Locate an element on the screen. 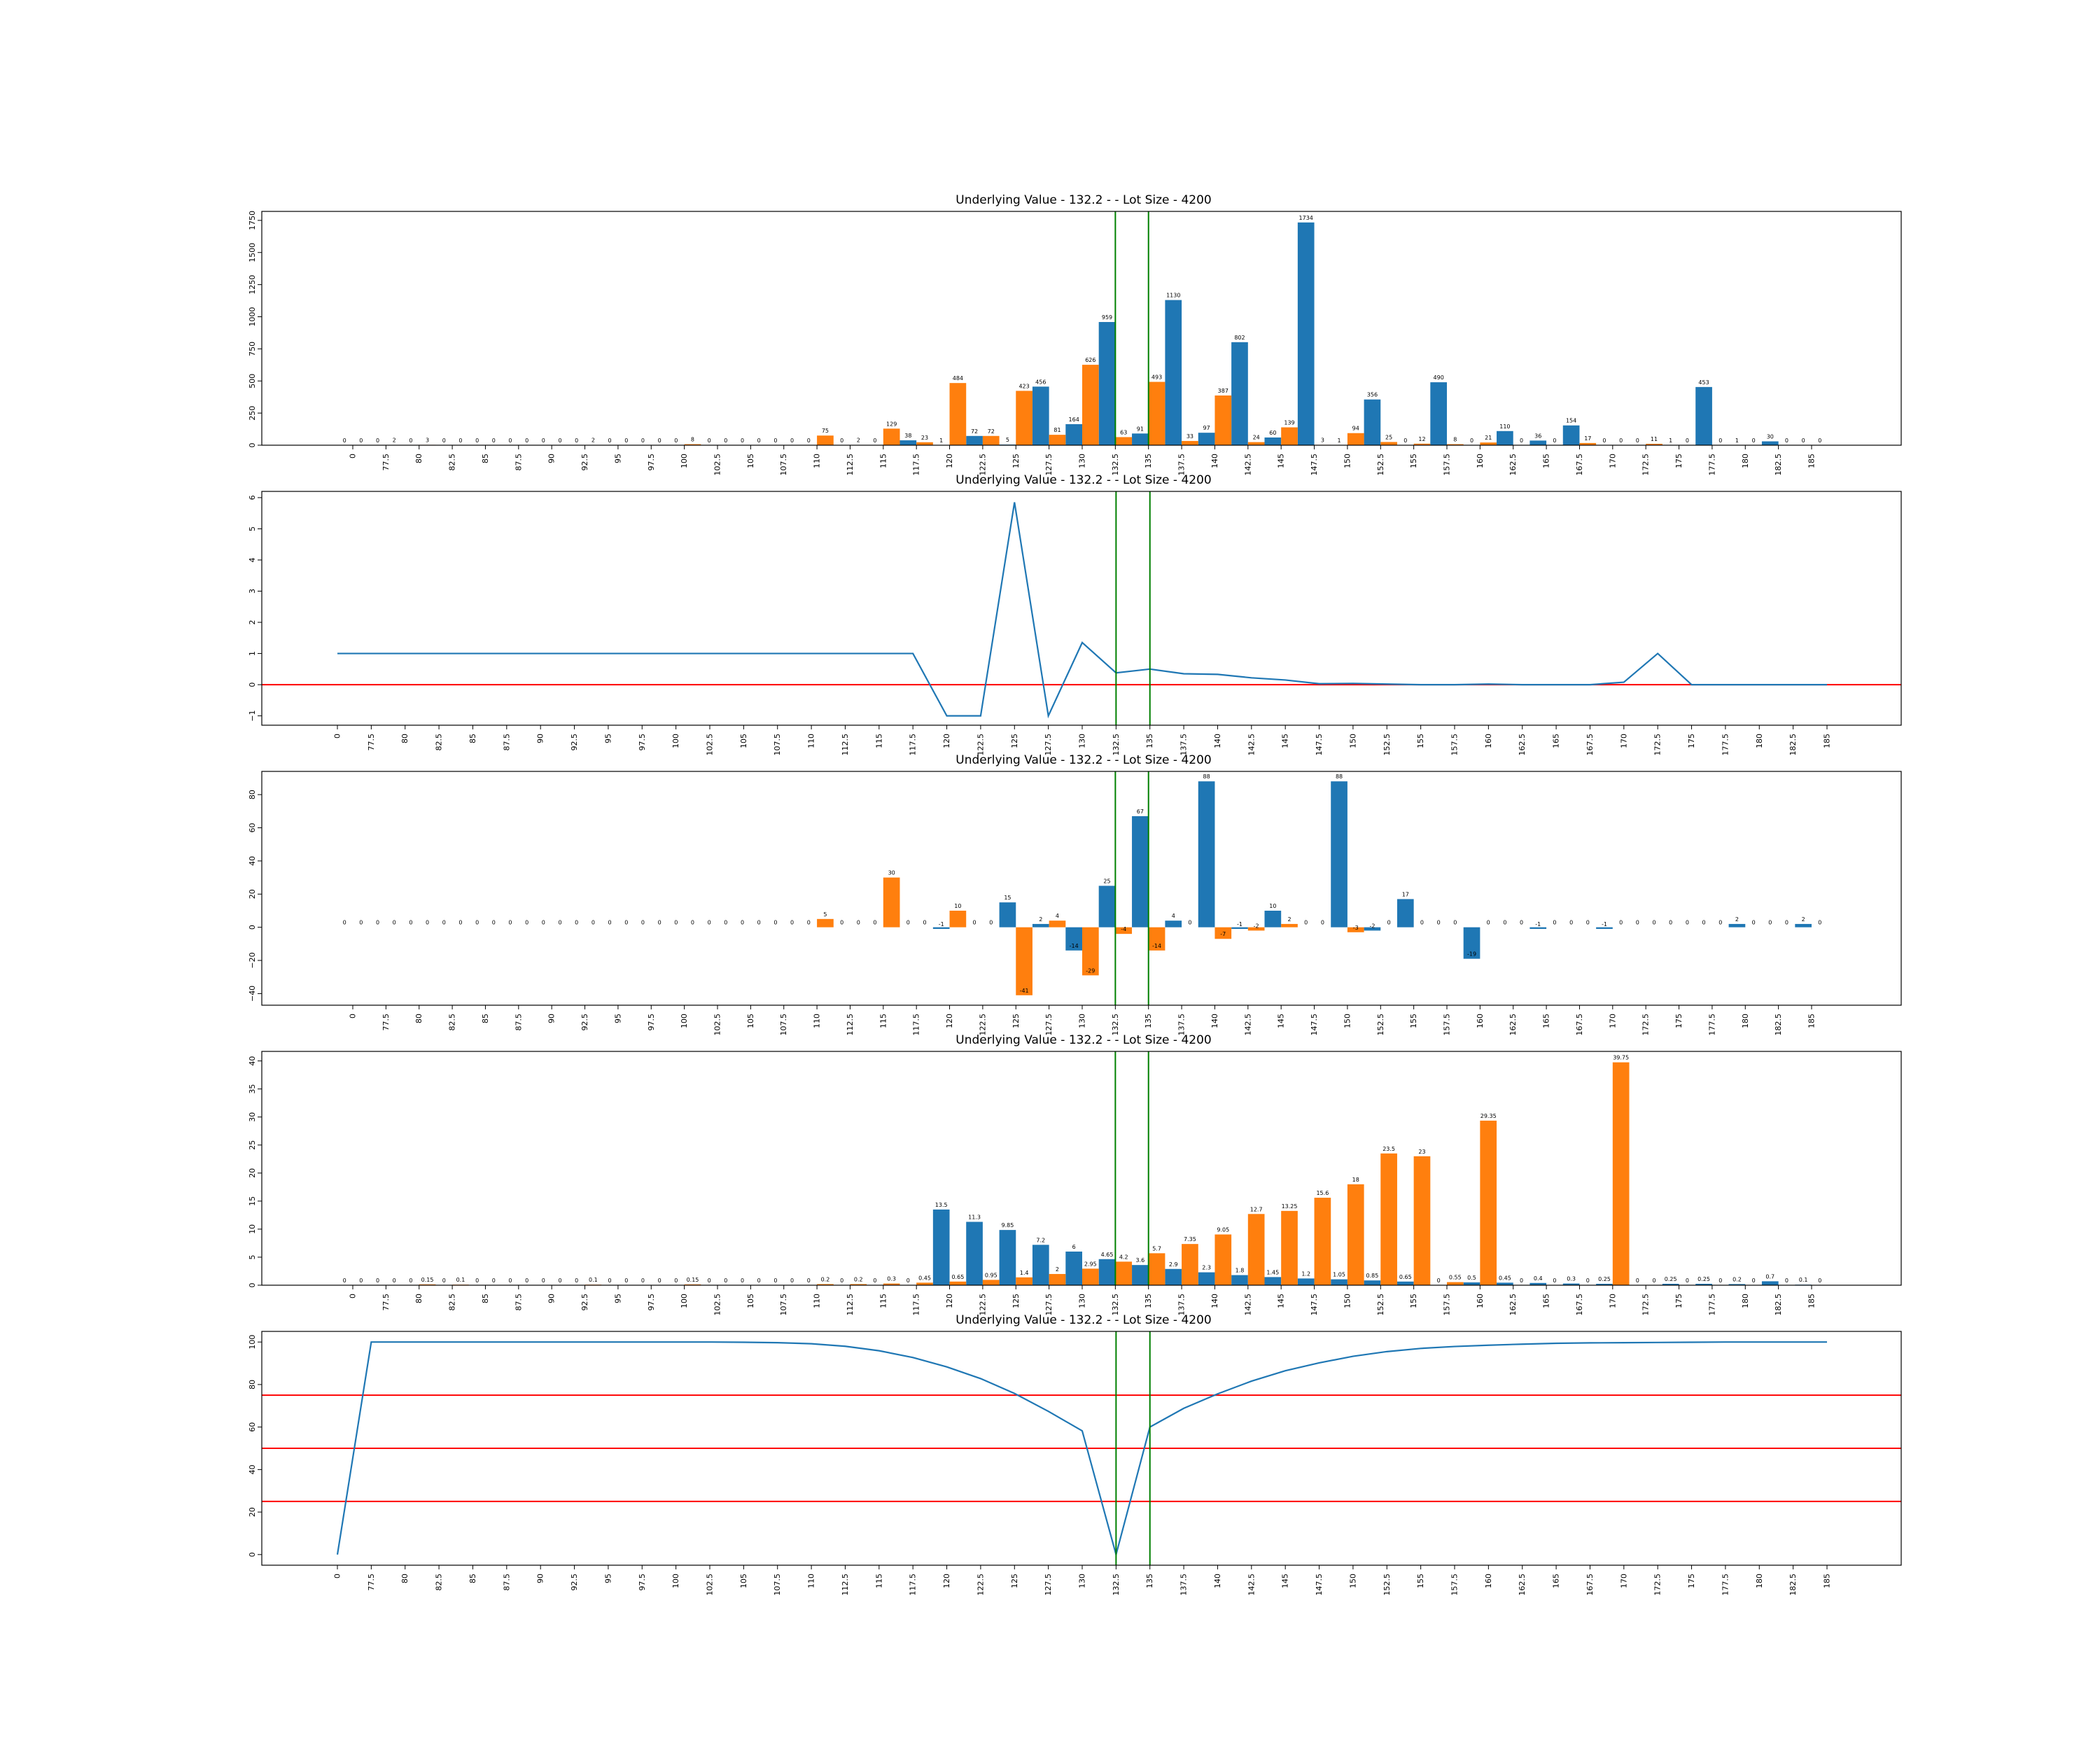 The image size is (2100, 1750). data-label: 81 is located at coordinates (1057, 430).